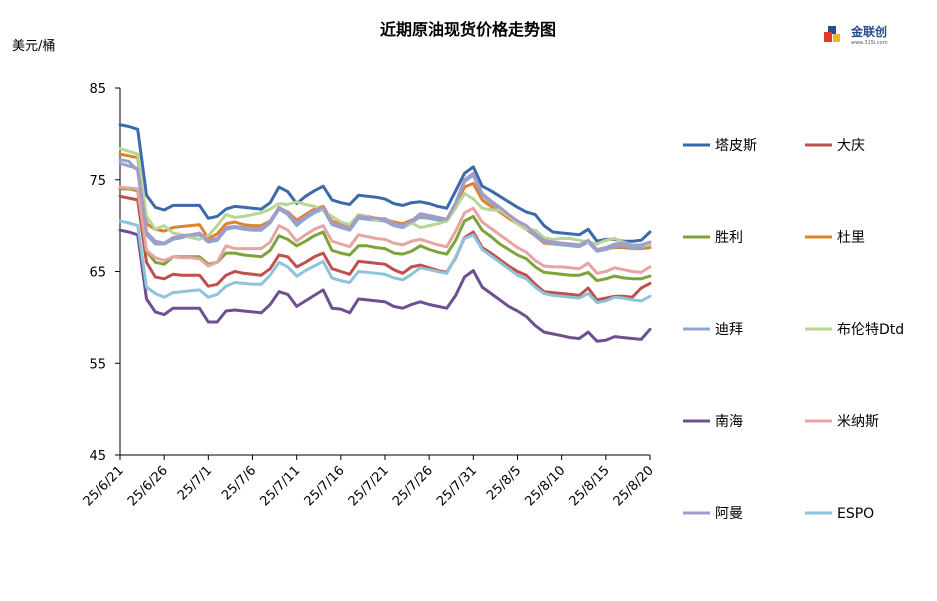 Image resolution: width=937 pixels, height=601 pixels. I want to click on y-axis-unit: 美元/桶, so click(33, 46).